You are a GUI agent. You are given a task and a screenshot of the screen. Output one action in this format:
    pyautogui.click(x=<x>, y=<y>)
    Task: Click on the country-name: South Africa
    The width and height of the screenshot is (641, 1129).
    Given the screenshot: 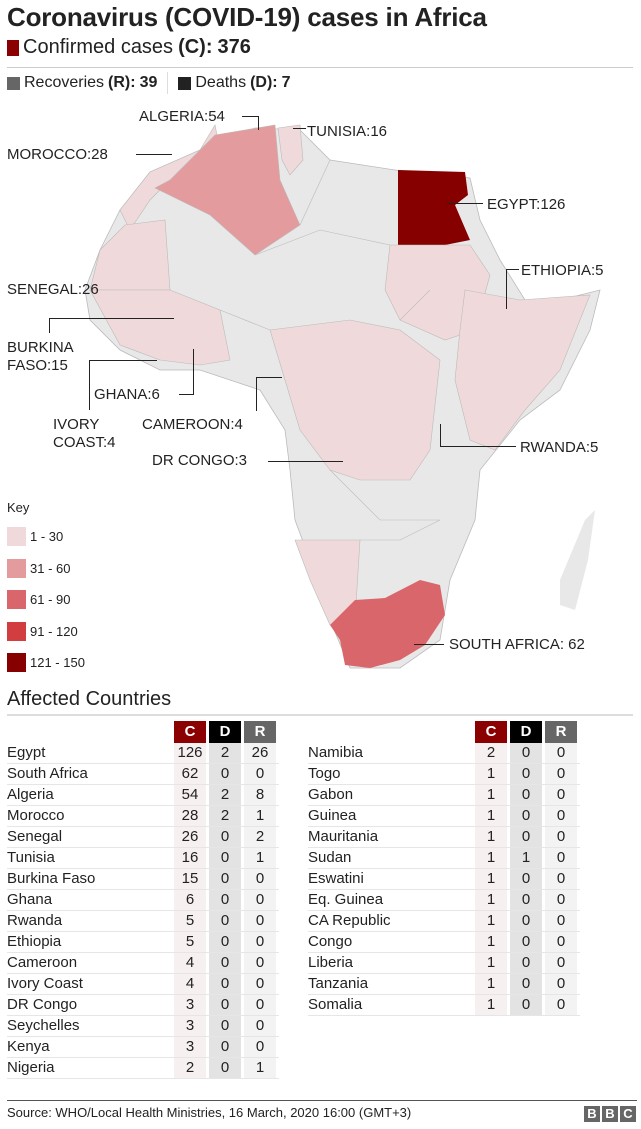 What is the action you would take?
    pyautogui.click(x=47, y=773)
    